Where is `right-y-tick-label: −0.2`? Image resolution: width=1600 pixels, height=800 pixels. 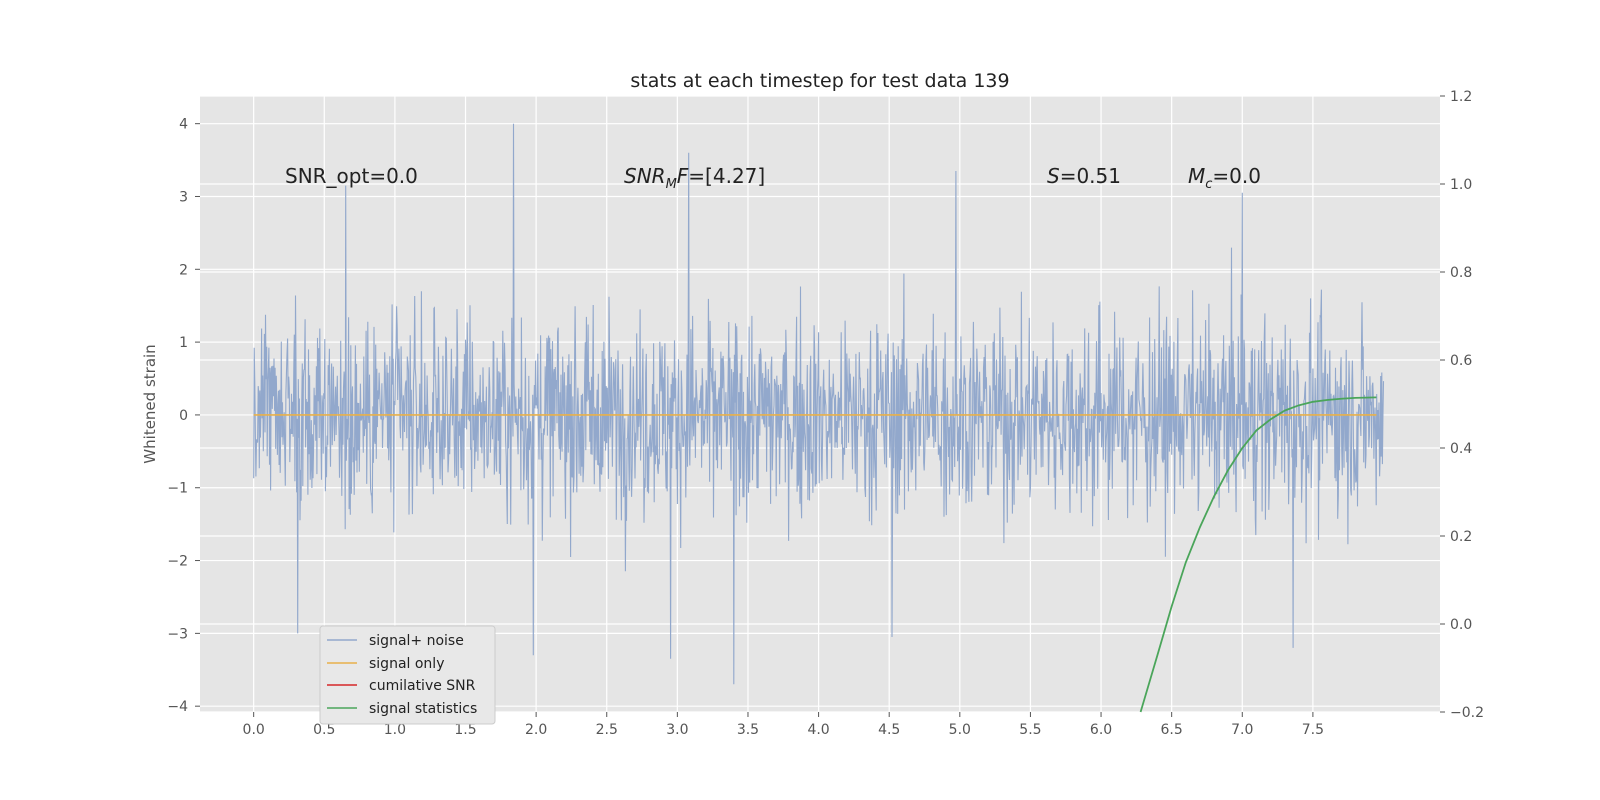
right-y-tick-label: −0.2 is located at coordinates (1467, 713).